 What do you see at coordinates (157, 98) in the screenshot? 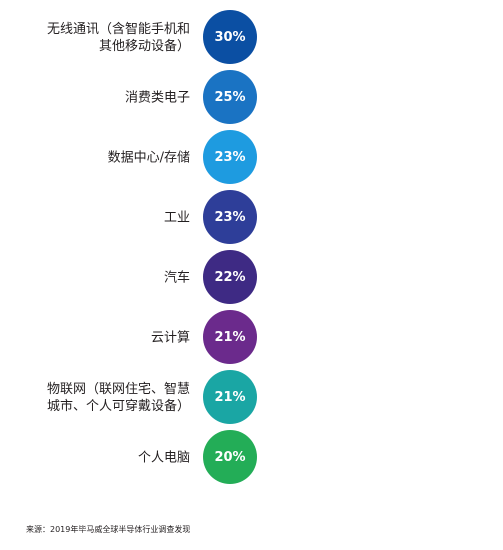
I see `category-label: 消费类电子` at bounding box center [157, 98].